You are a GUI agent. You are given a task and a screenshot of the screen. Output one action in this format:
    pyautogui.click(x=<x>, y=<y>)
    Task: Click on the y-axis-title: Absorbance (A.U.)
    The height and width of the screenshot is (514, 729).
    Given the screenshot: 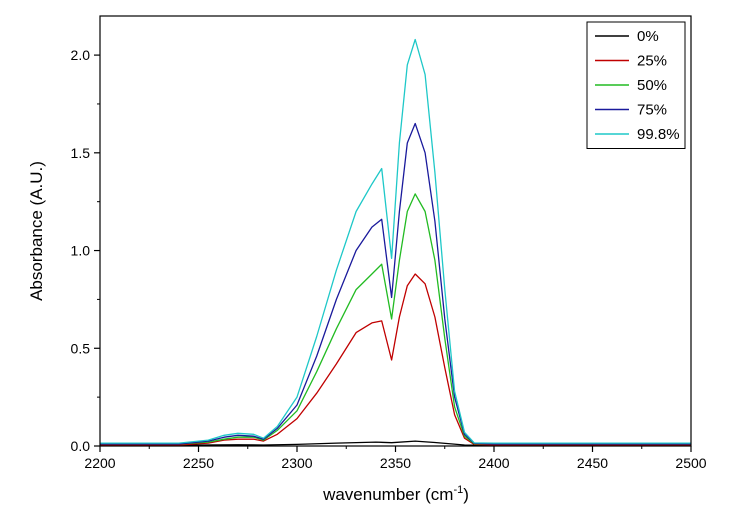 What is the action you would take?
    pyautogui.click(x=36, y=231)
    